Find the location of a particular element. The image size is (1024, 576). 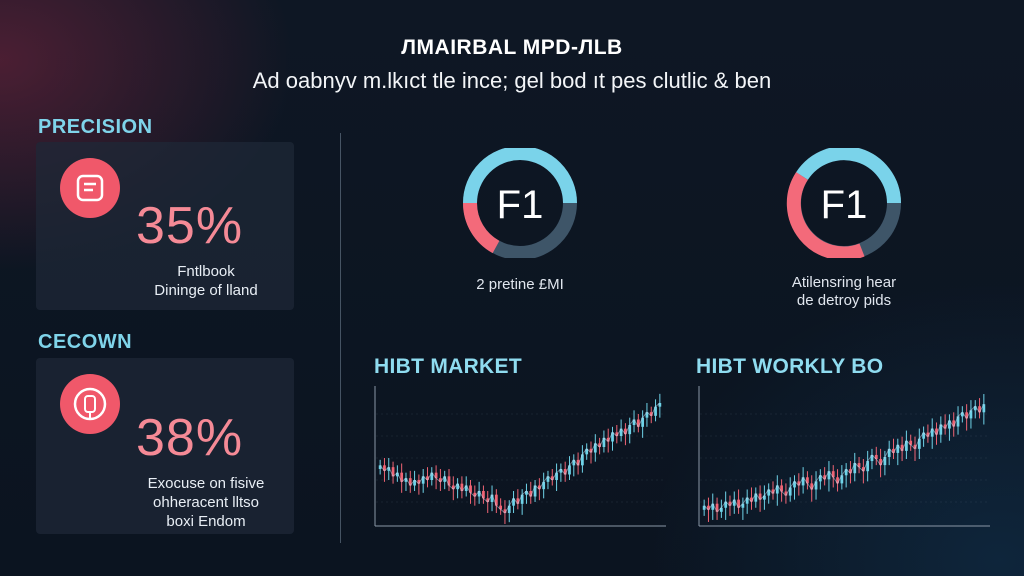

precision-caption-line-2: Dininge of lland is located at coordinates (206, 290).